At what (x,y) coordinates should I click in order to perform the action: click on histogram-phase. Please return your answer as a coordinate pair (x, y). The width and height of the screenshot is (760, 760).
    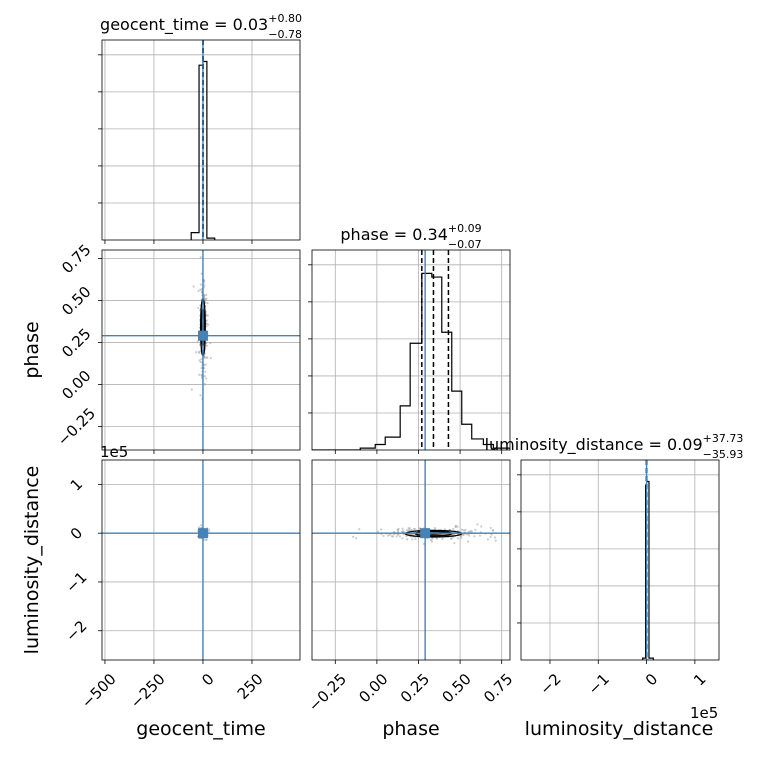
    Looking at the image, I should click on (411, 361).